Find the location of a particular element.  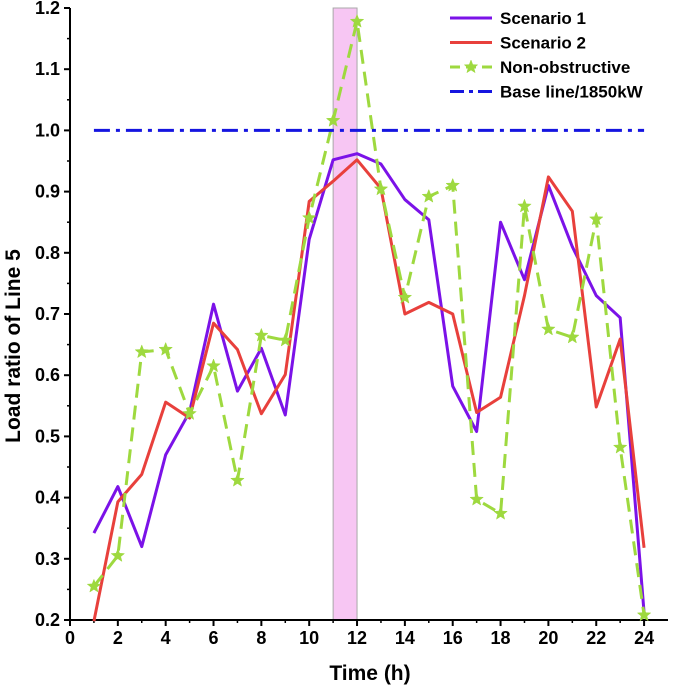

y-tick-label: 1.1 is located at coordinates (47, 69).